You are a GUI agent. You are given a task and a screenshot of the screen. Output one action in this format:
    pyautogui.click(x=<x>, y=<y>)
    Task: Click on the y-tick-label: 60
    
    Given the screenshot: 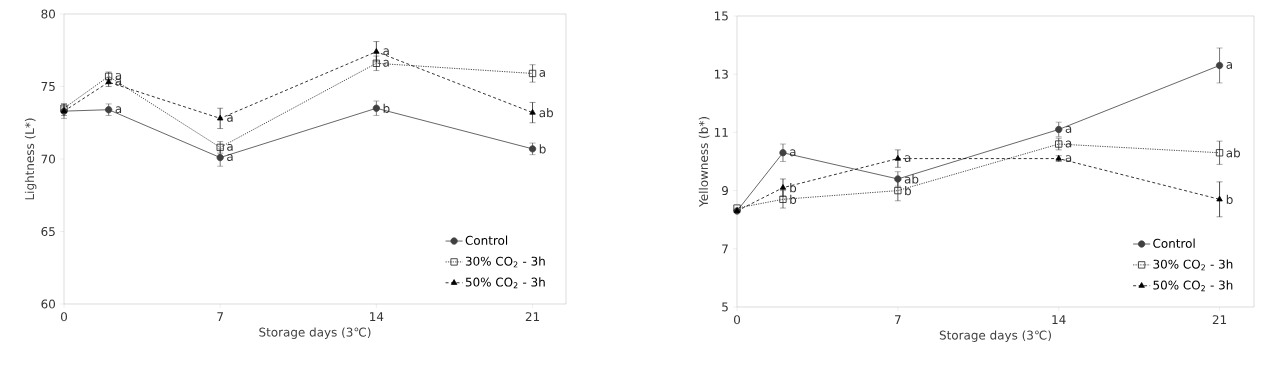 What is the action you would take?
    pyautogui.click(x=48, y=304)
    